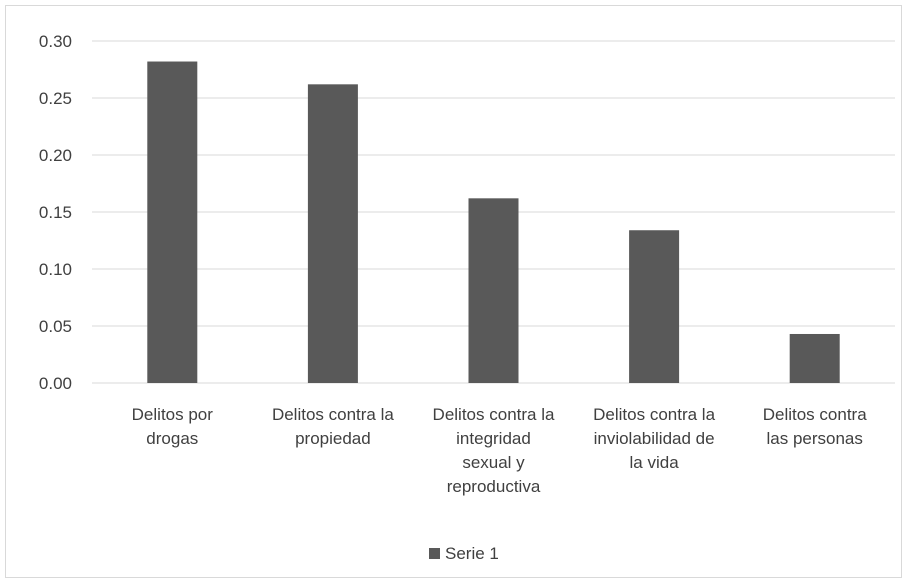 Image resolution: width=909 pixels, height=585 pixels. I want to click on x-tick-label: sexual y, so click(493, 462).